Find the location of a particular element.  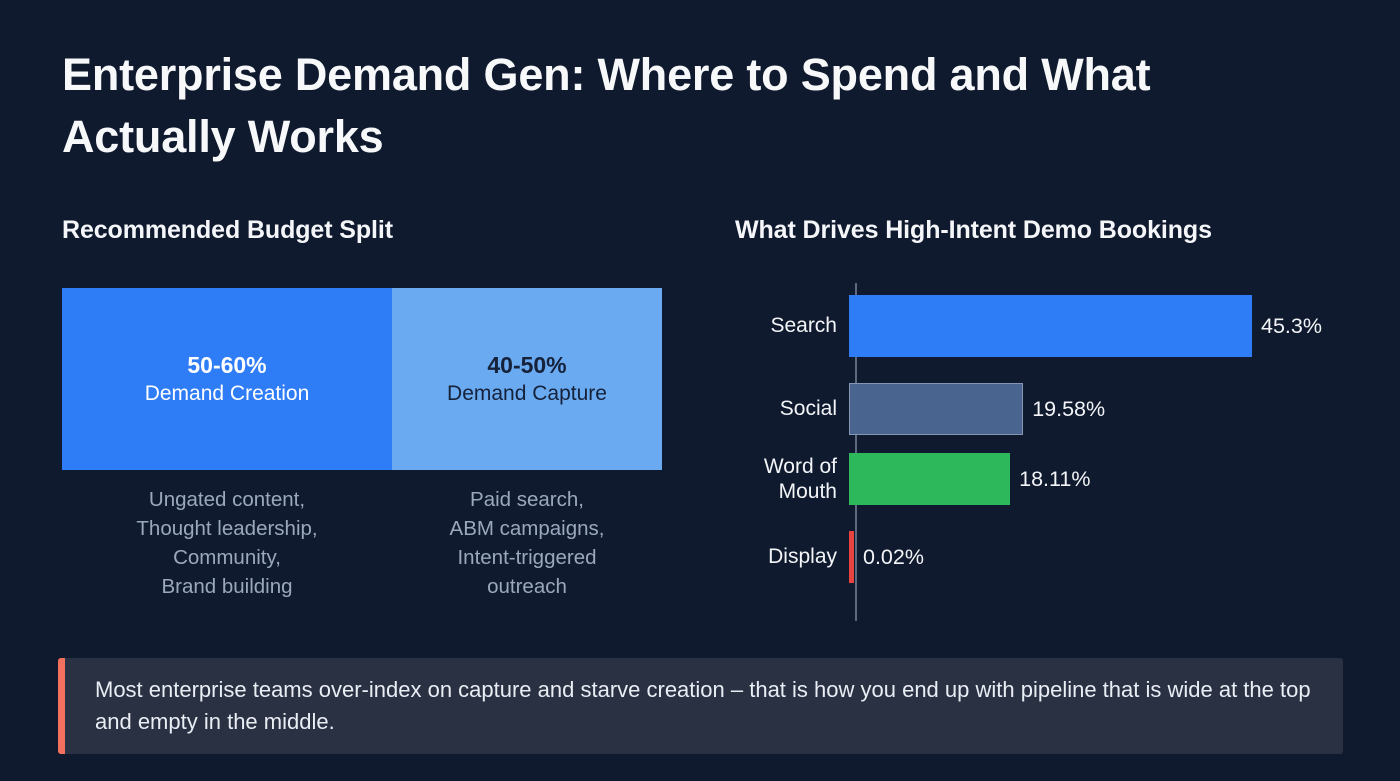

budget-segment-label: Demand Capture is located at coordinates (527, 394).